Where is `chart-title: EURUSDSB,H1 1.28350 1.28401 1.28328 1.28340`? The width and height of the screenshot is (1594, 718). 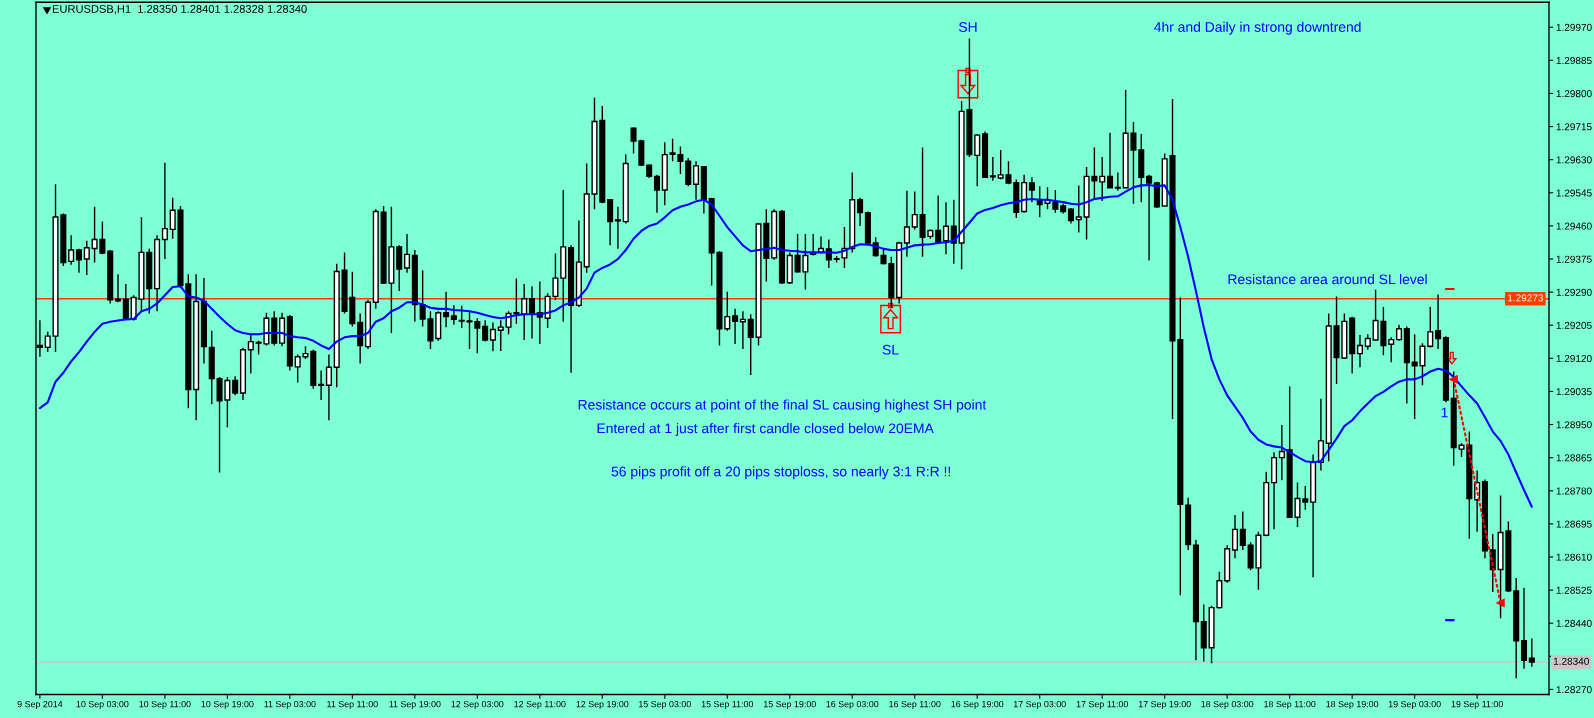
chart-title: EURUSDSB,H1 1.28350 1.28401 1.28328 1.28340 is located at coordinates (179, 10).